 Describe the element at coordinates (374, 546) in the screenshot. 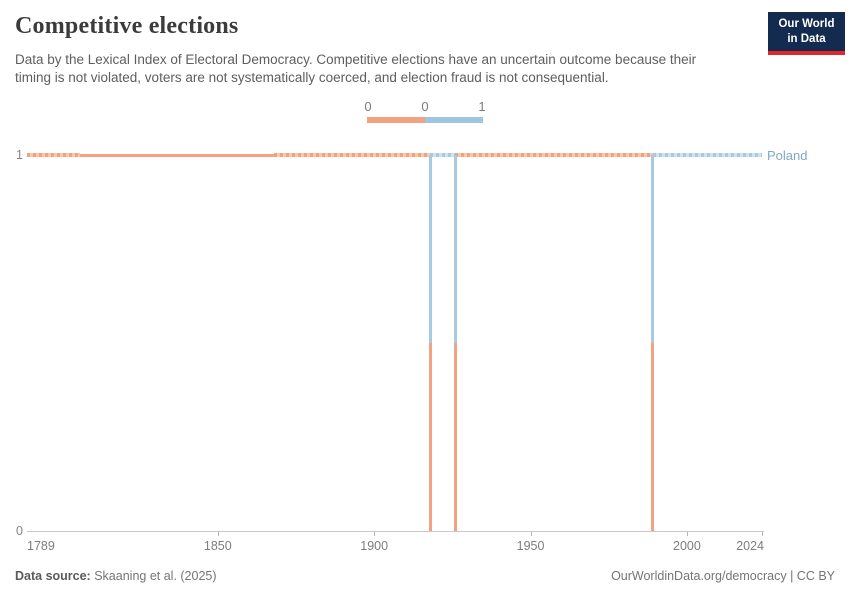

I see `x-tick-label: 1900` at that location.